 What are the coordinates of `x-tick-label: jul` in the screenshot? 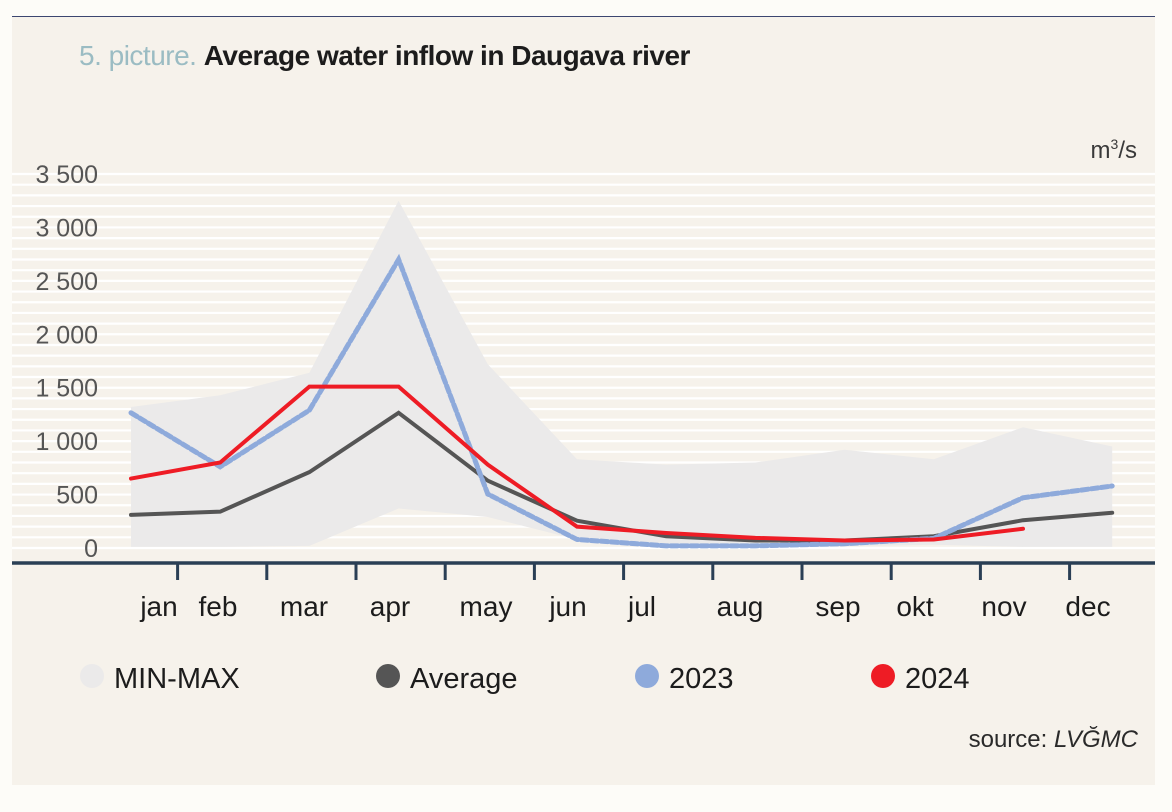 It's located at (641, 606).